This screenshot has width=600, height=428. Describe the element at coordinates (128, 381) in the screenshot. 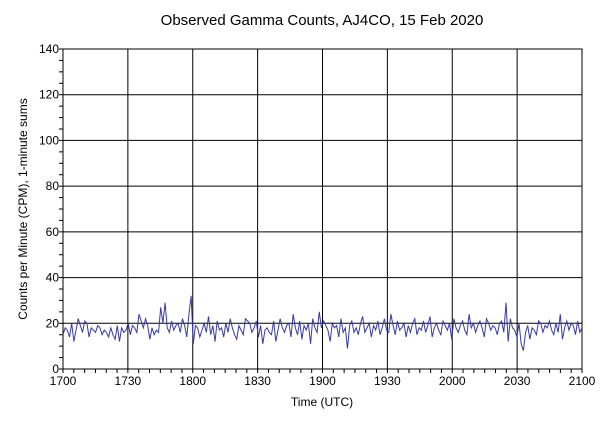

I see `x-tick-label: 1730` at that location.